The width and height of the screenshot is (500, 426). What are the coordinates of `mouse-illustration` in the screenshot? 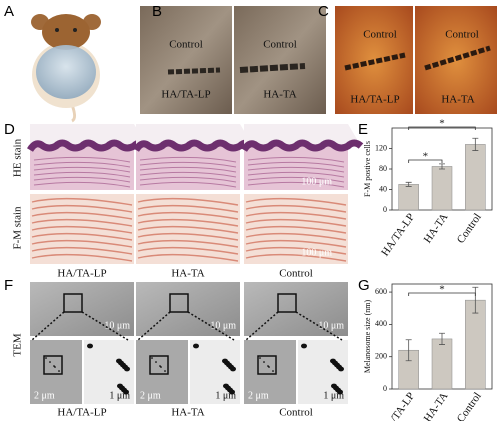 It's located at (66, 68).